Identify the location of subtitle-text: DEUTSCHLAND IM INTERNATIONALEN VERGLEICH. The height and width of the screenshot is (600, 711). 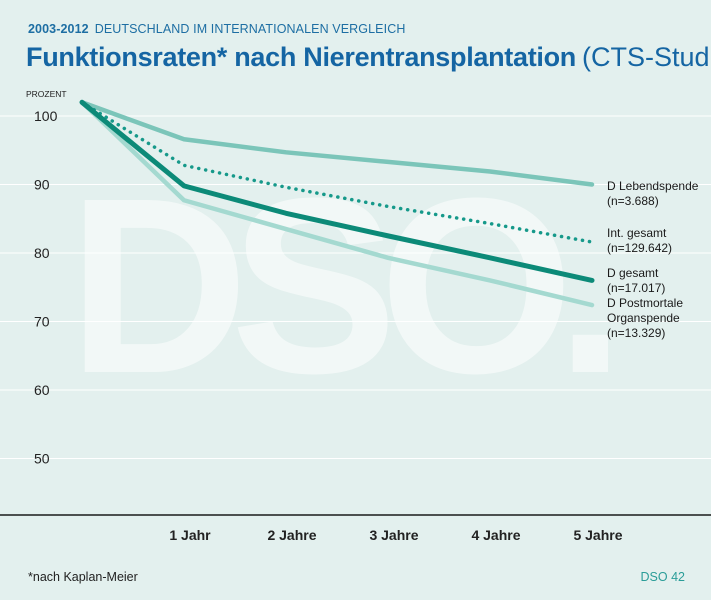
(250, 29).